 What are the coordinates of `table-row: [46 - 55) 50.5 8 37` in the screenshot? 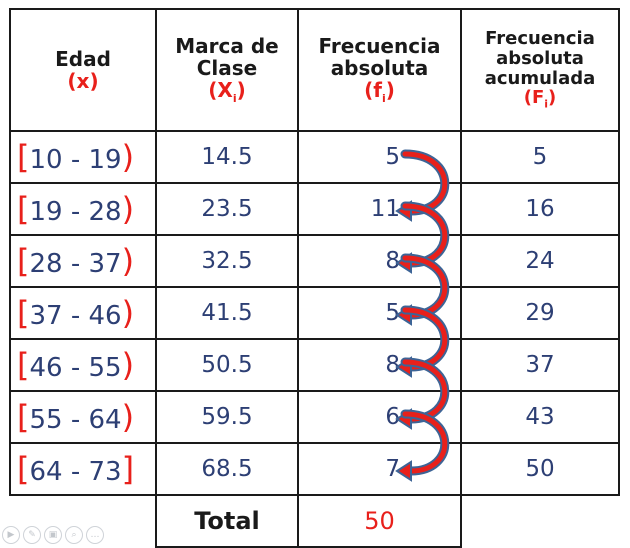 It's located at (314, 365).